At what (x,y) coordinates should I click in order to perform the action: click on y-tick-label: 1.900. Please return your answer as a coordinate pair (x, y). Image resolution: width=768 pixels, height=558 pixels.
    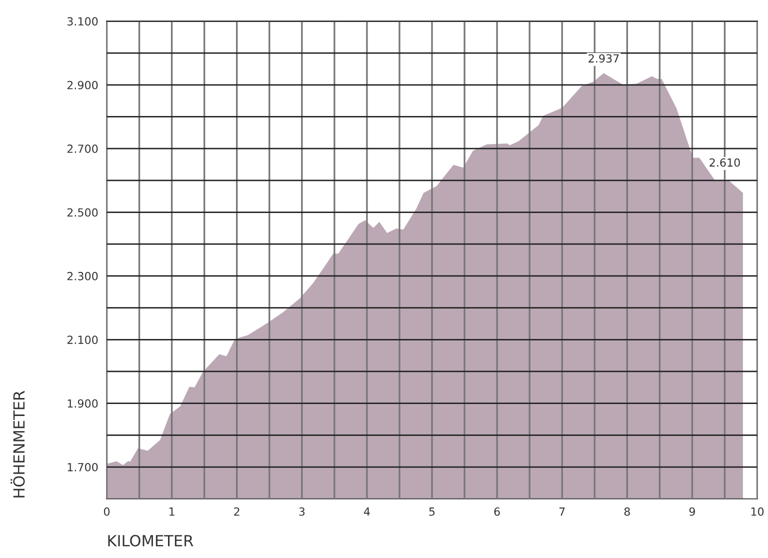
    Looking at the image, I should click on (83, 403).